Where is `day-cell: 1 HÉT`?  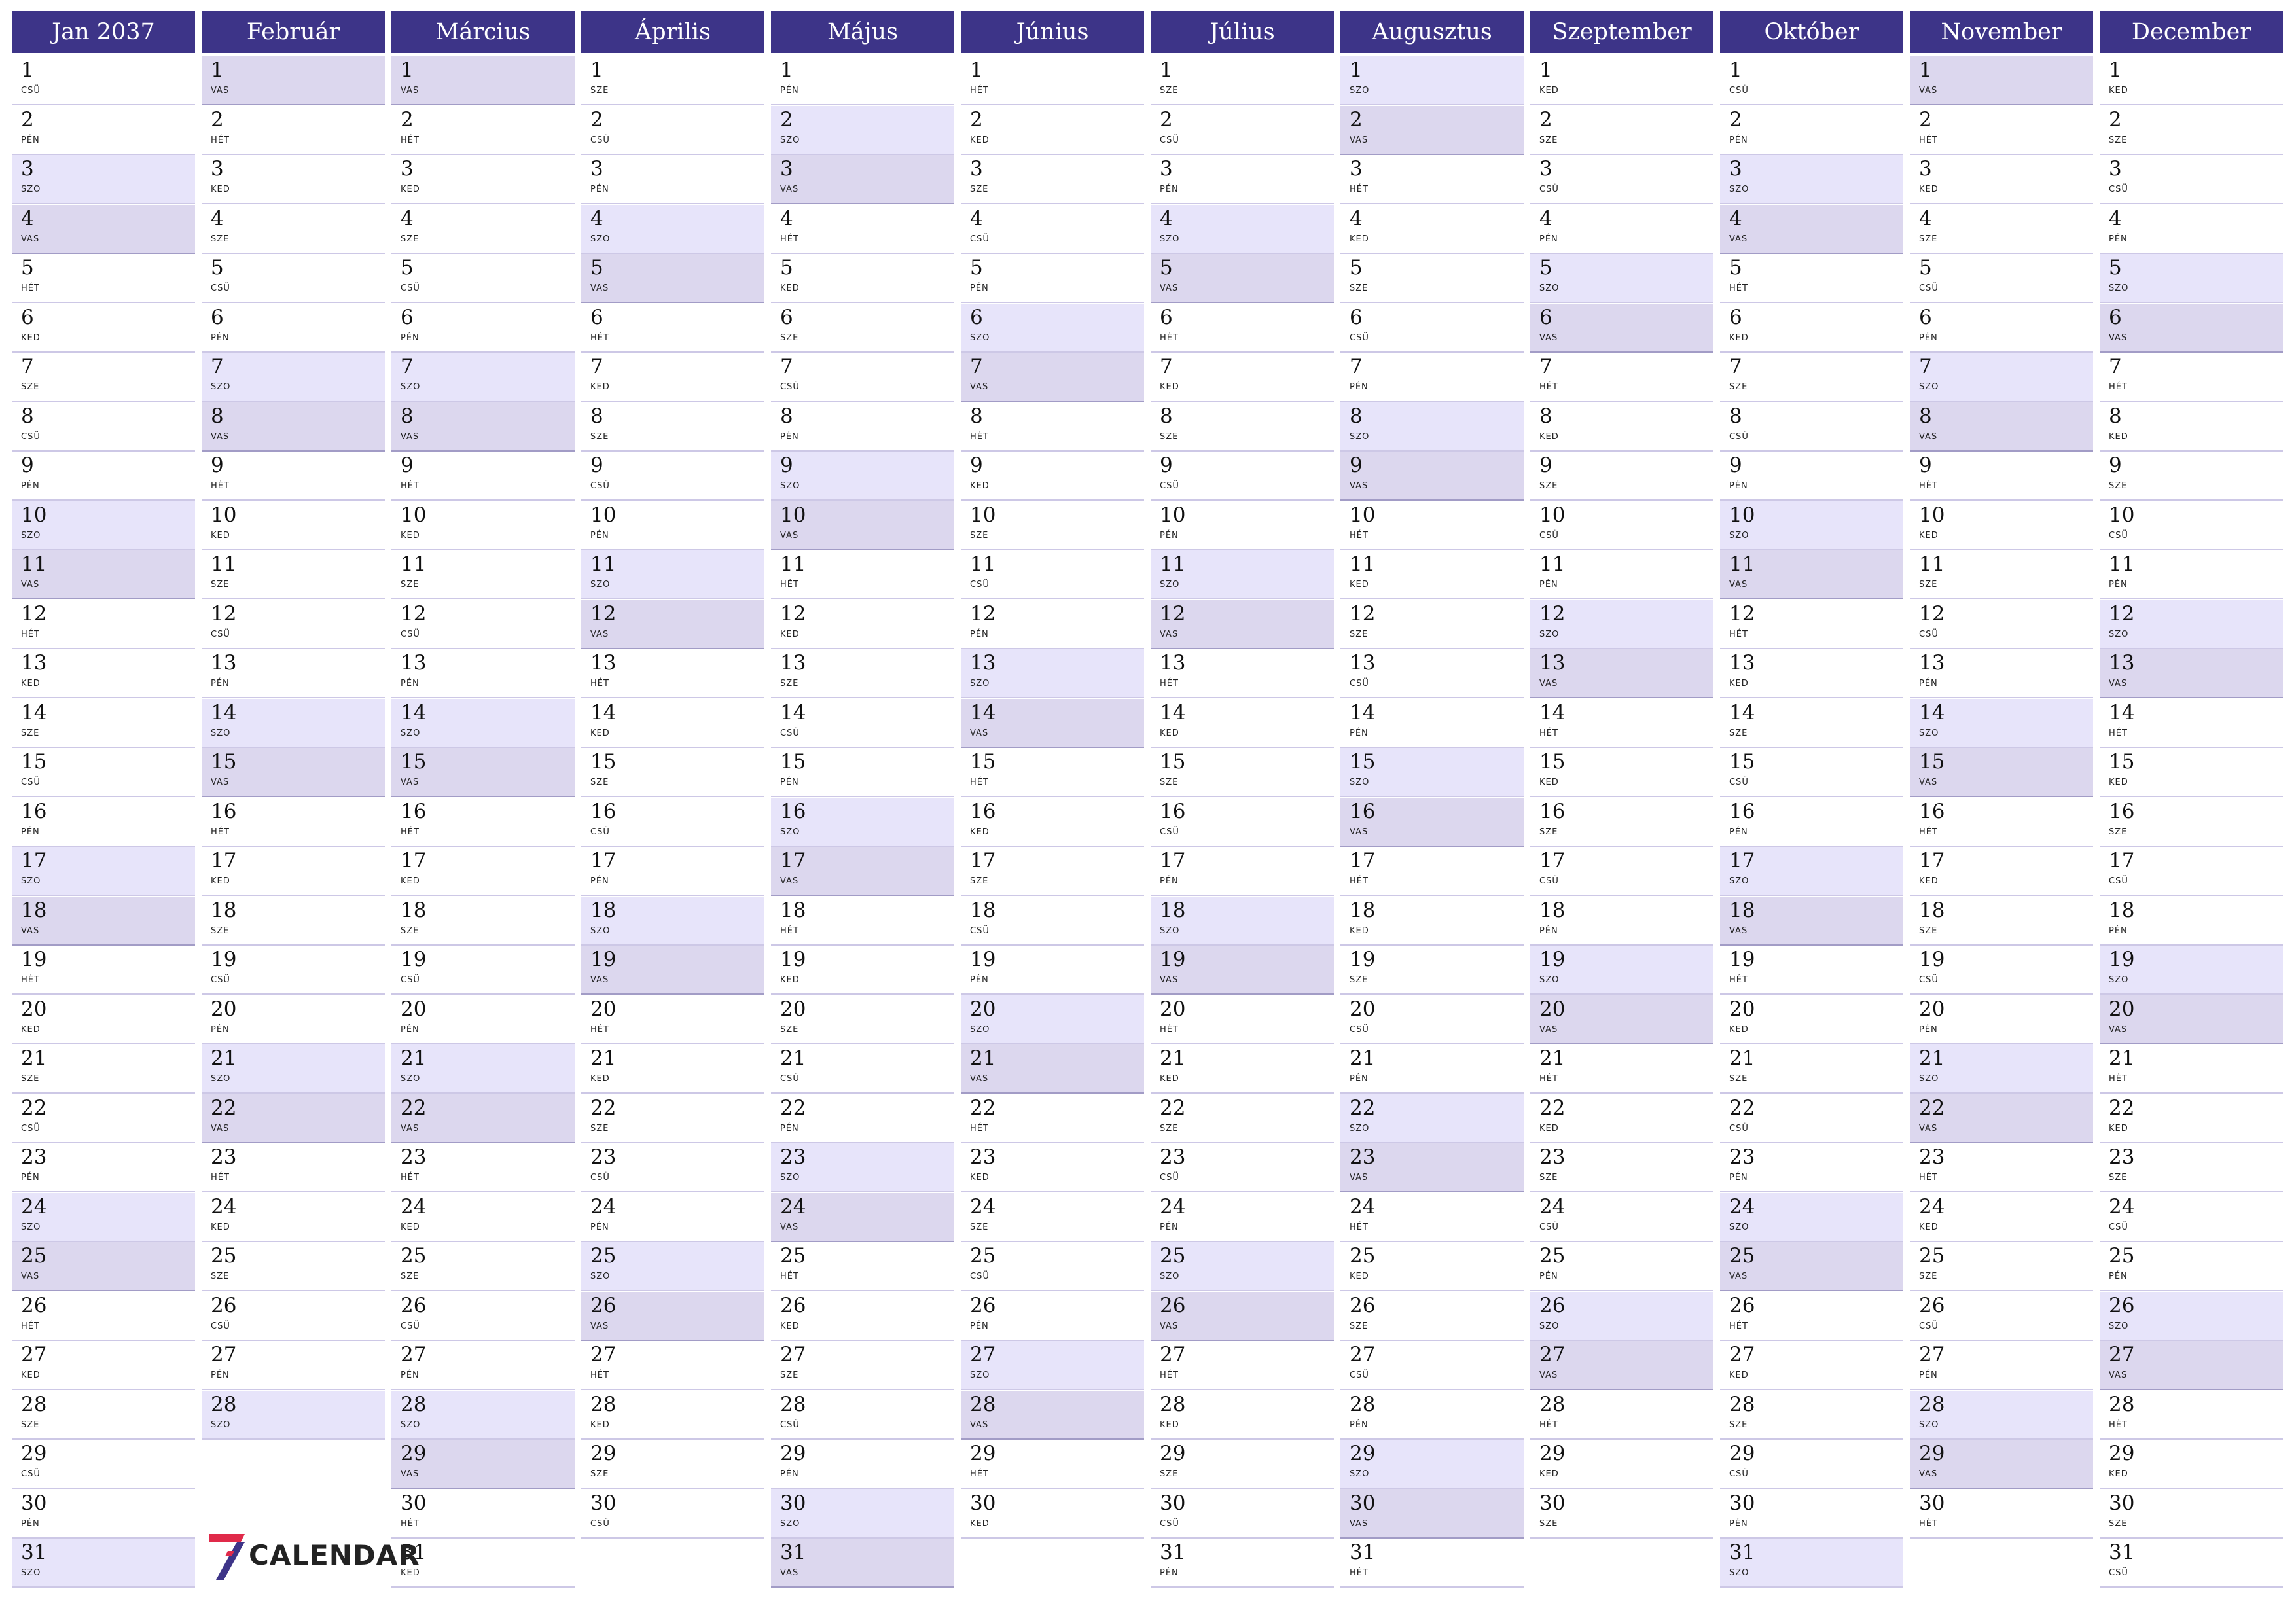
day-cell: 1 HÉT is located at coordinates (1052, 80).